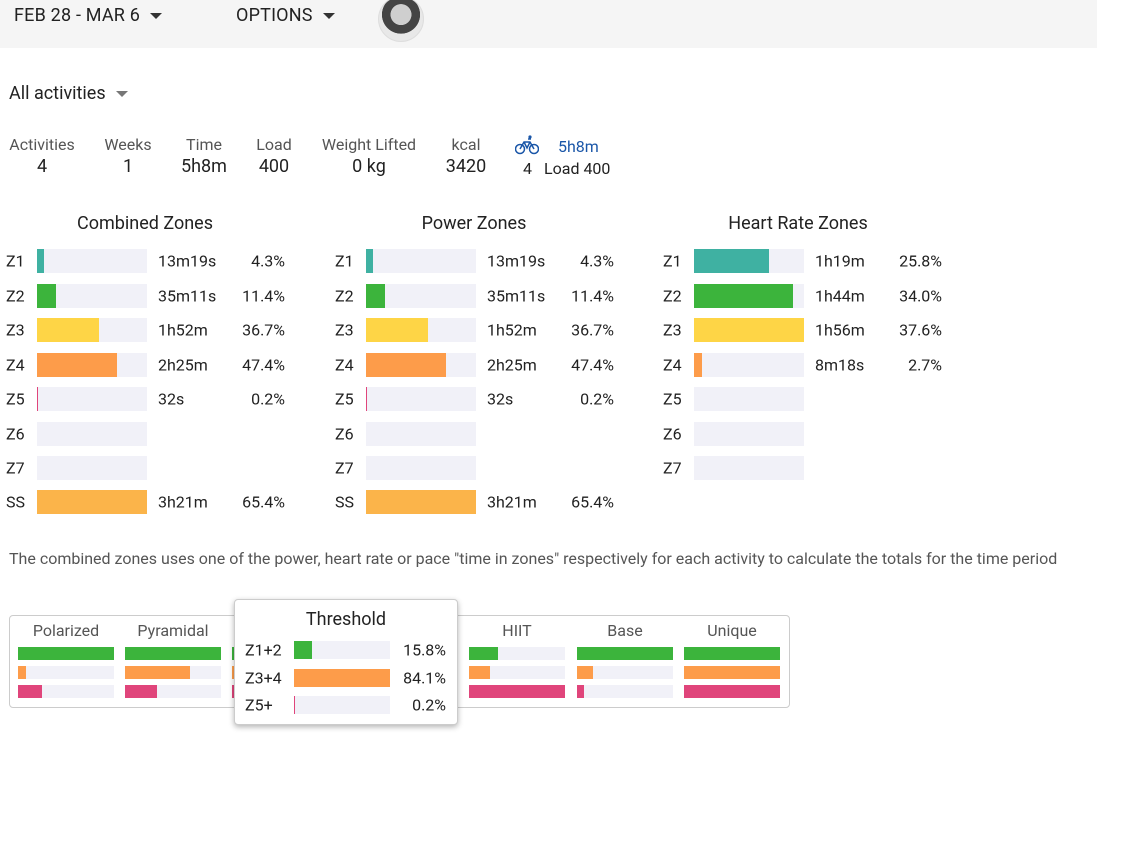 Image resolution: width=1136 pixels, height=862 pixels. I want to click on zone-label: Z3, so click(672, 330).